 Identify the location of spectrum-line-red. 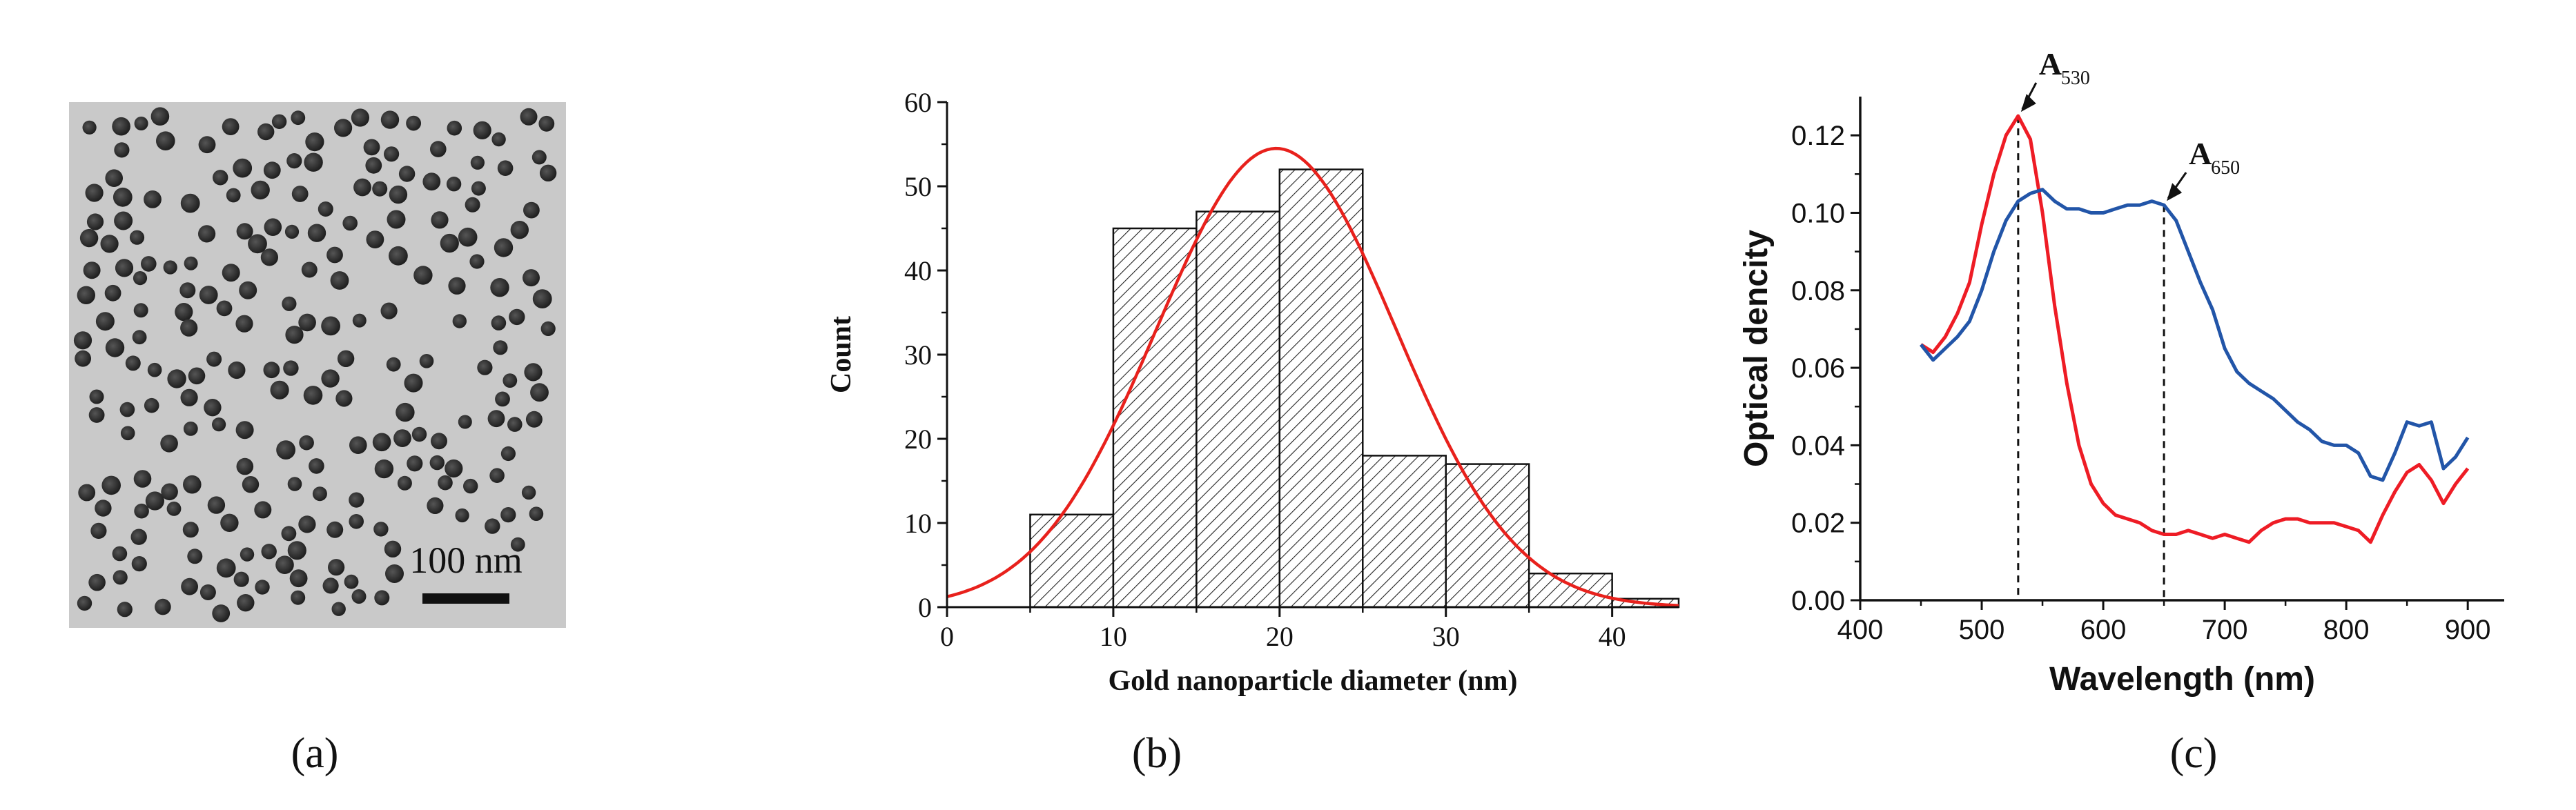
(2195, 329).